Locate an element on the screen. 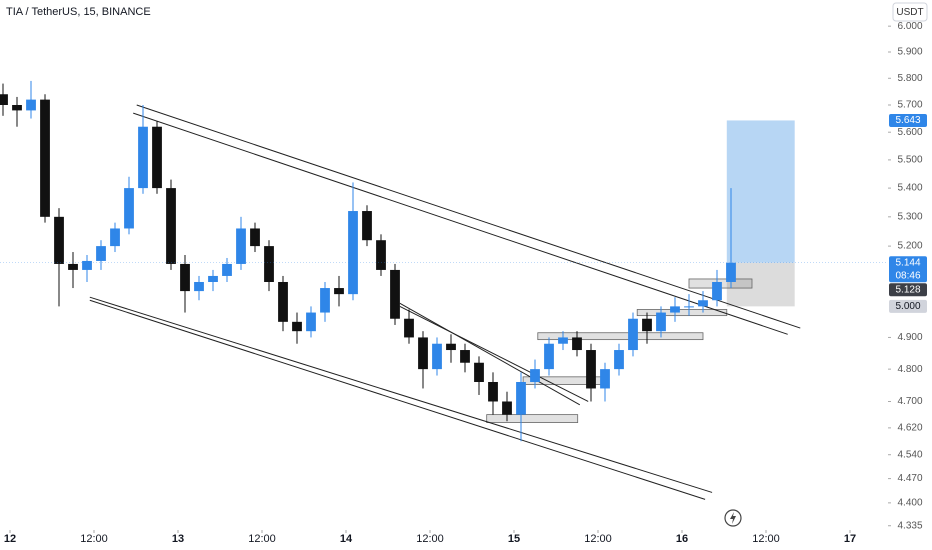 This screenshot has height=550, width=932. y-tick-label: 5.200 is located at coordinates (909, 246).